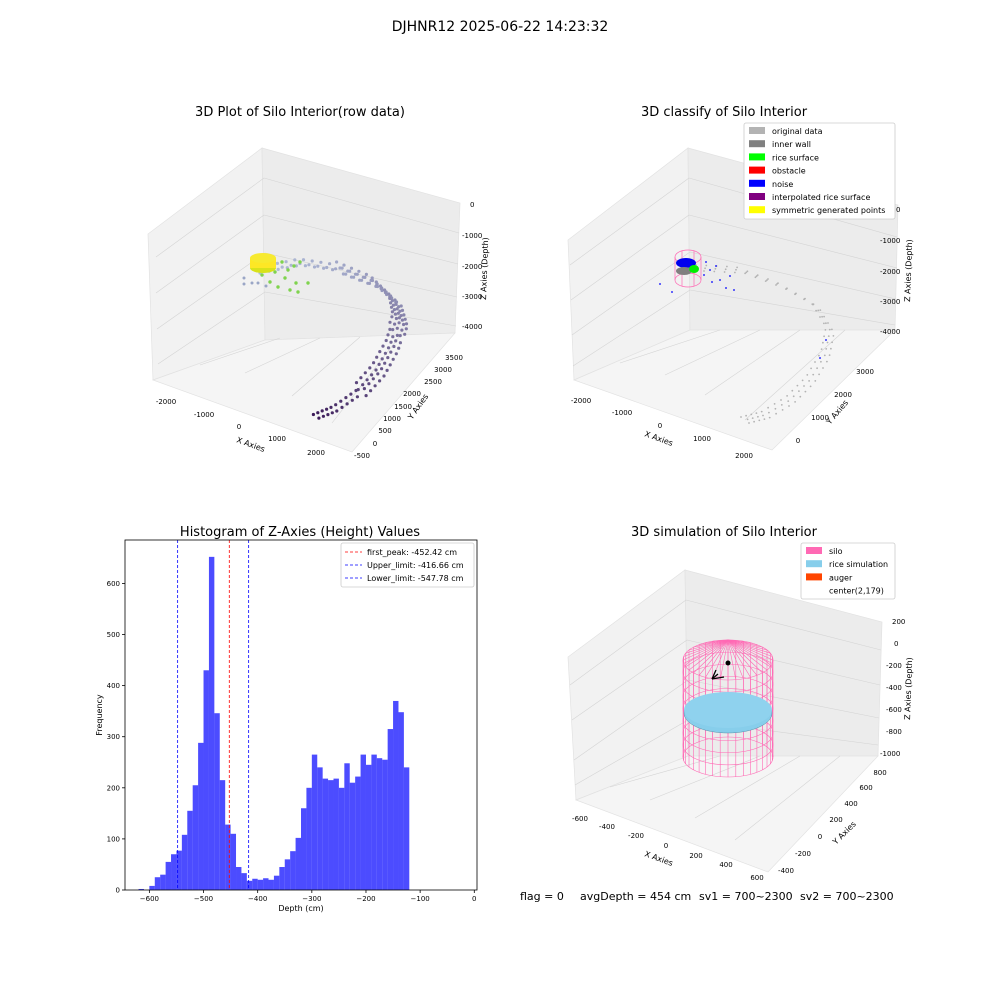 The width and height of the screenshot is (1000, 1000). Describe the element at coordinates (856, 591) in the screenshot. I see `simulation-legend-label: center(2,179)` at that location.